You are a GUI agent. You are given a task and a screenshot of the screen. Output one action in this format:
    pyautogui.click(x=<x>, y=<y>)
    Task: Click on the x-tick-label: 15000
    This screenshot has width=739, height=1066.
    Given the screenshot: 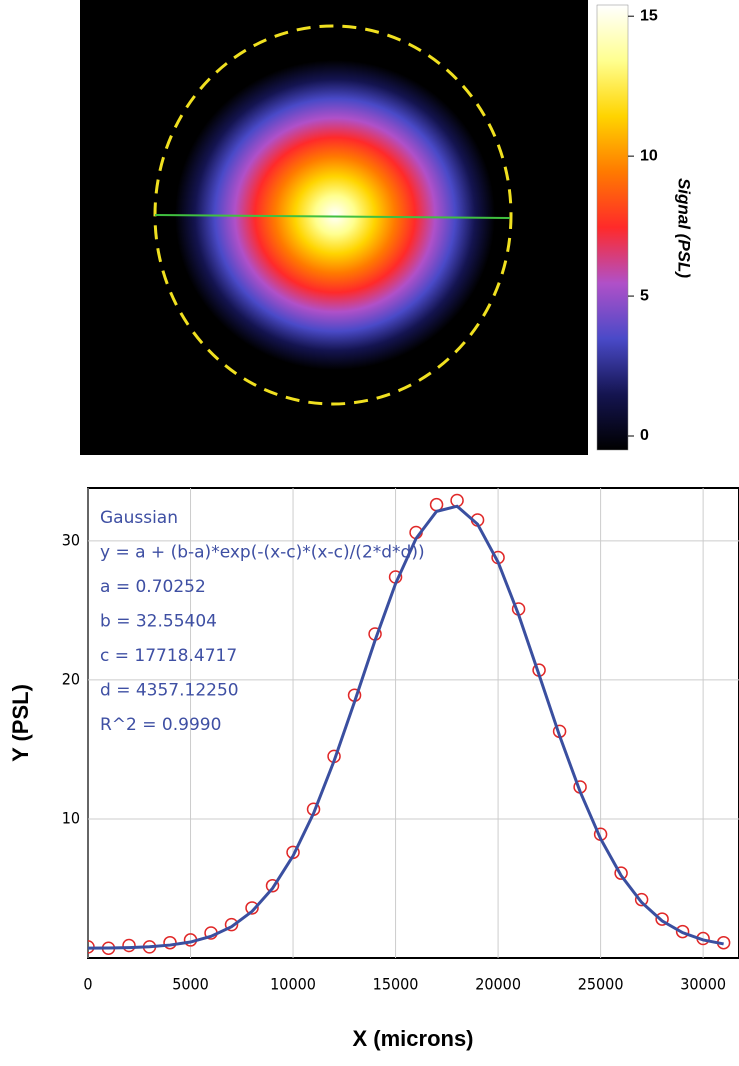 What is the action you would take?
    pyautogui.click(x=396, y=984)
    